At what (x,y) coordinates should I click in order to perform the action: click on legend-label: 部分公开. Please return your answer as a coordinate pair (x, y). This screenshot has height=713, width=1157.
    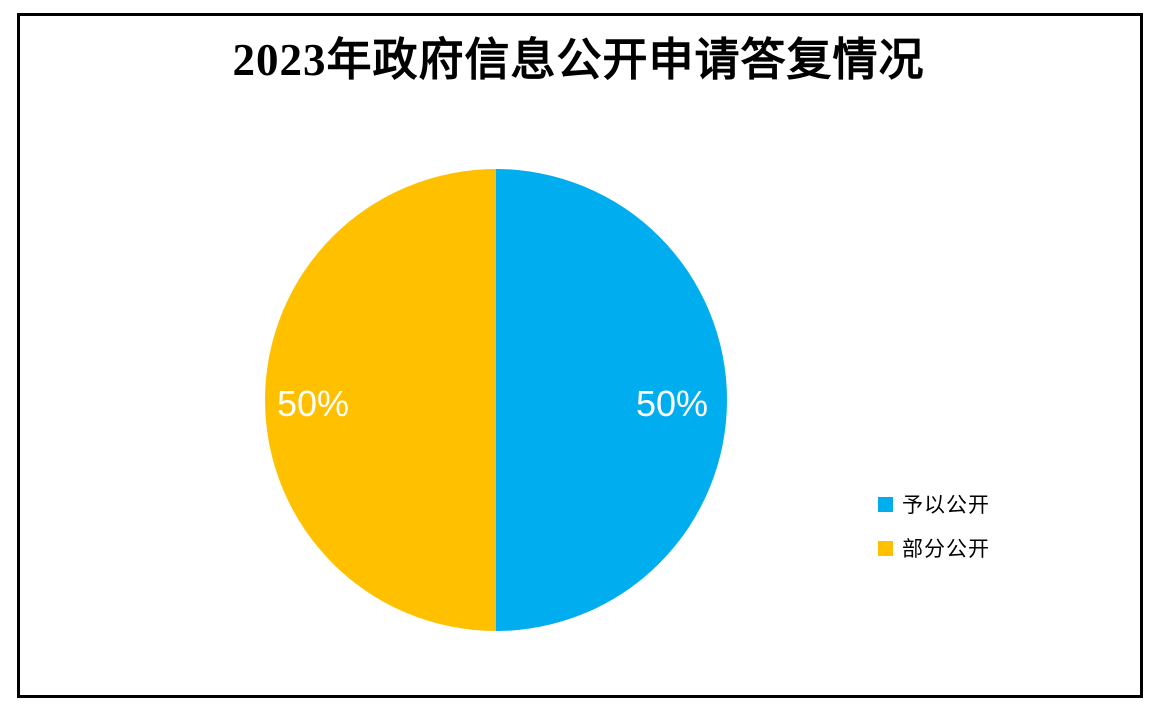
    Looking at the image, I should click on (946, 549).